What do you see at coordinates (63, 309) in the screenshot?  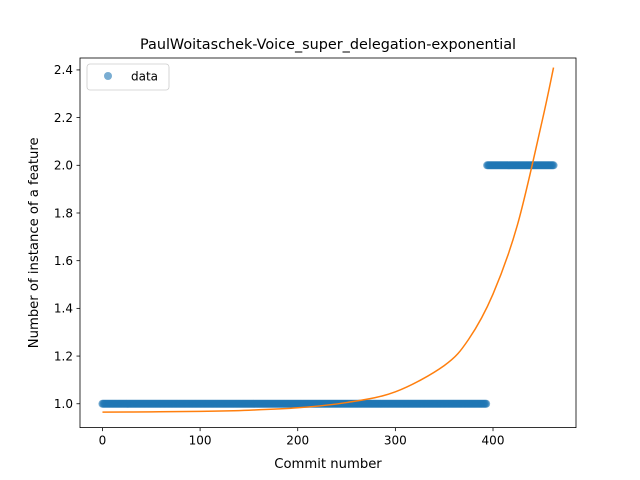 I see `y-tick-label: 1.4` at bounding box center [63, 309].